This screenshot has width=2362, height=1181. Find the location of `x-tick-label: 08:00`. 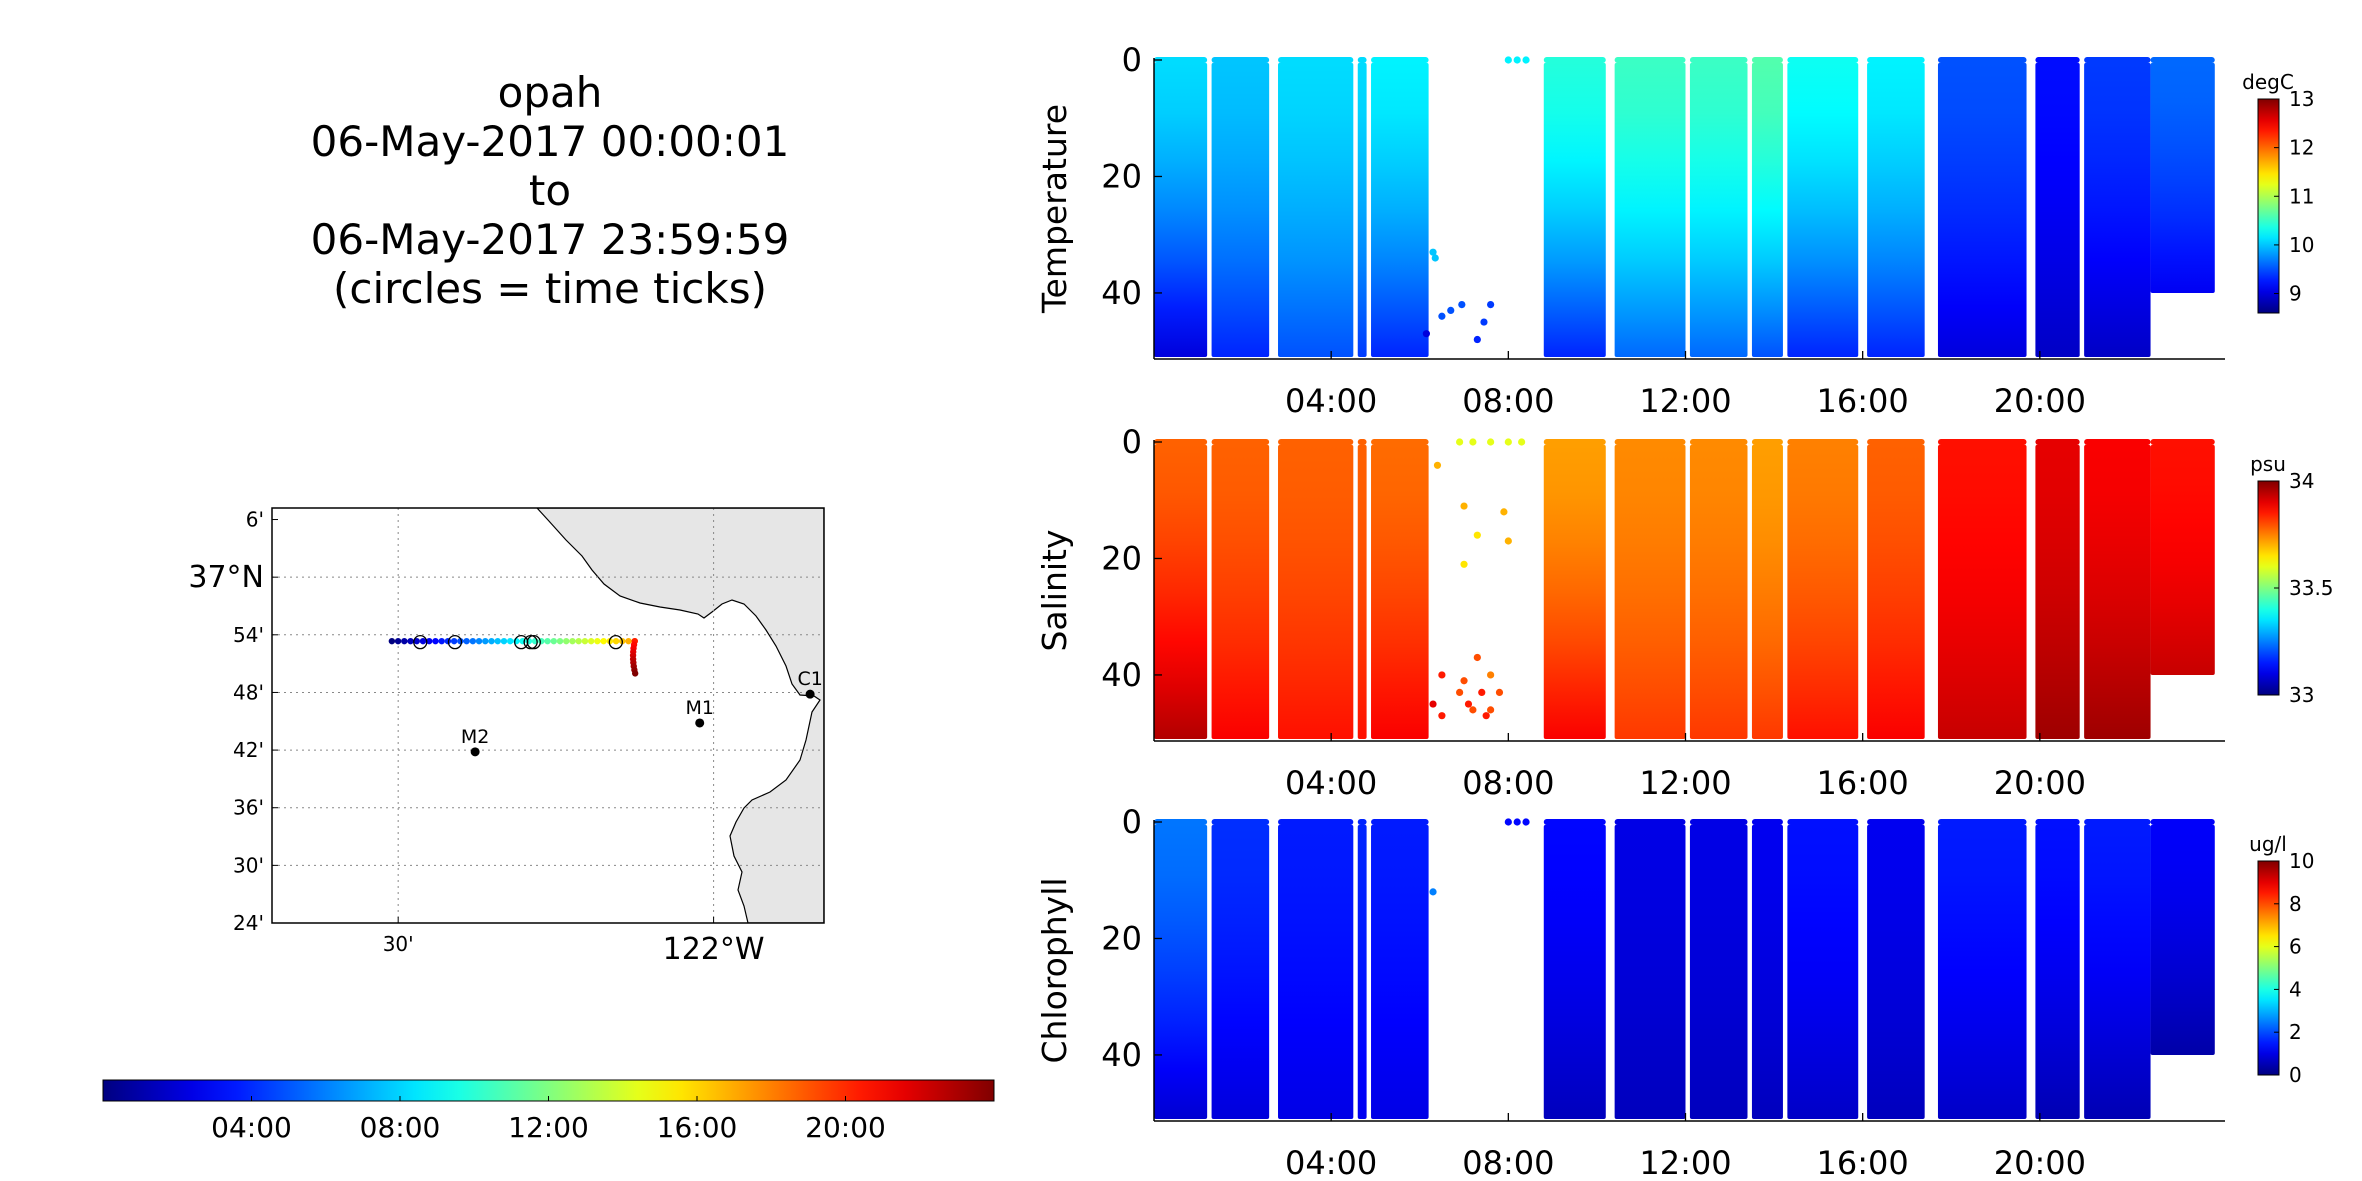

x-tick-label: 08:00 is located at coordinates (1508, 401).